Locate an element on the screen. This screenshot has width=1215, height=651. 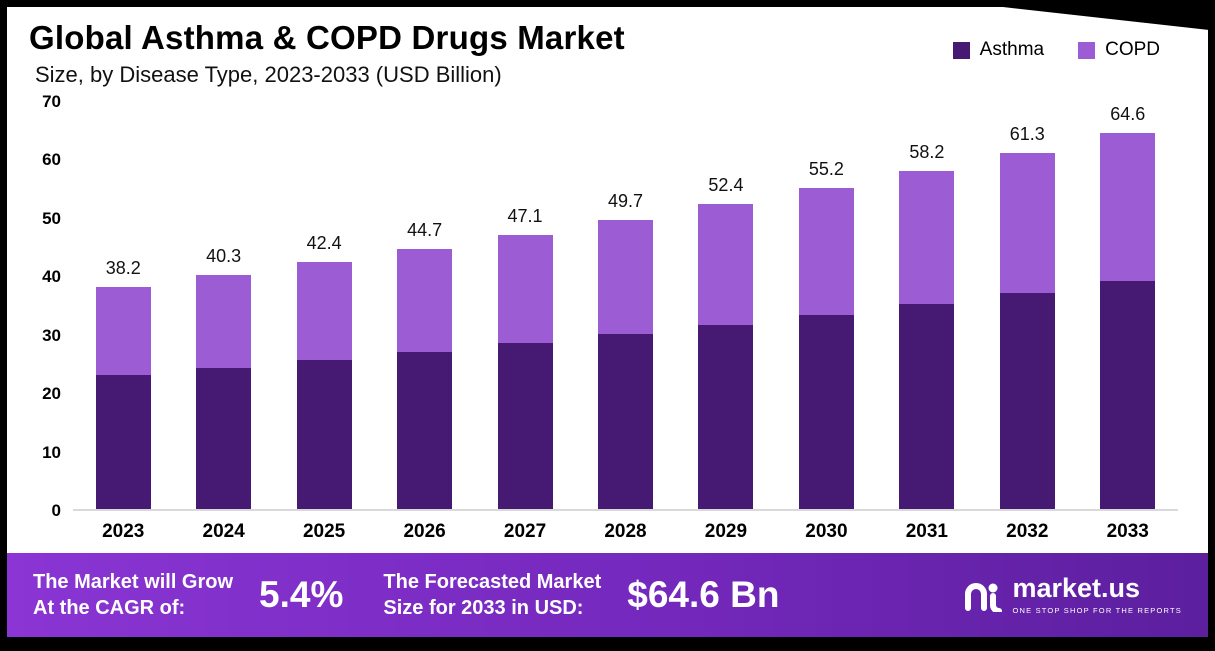
bar-2023: 38.2 is located at coordinates (123, 305).